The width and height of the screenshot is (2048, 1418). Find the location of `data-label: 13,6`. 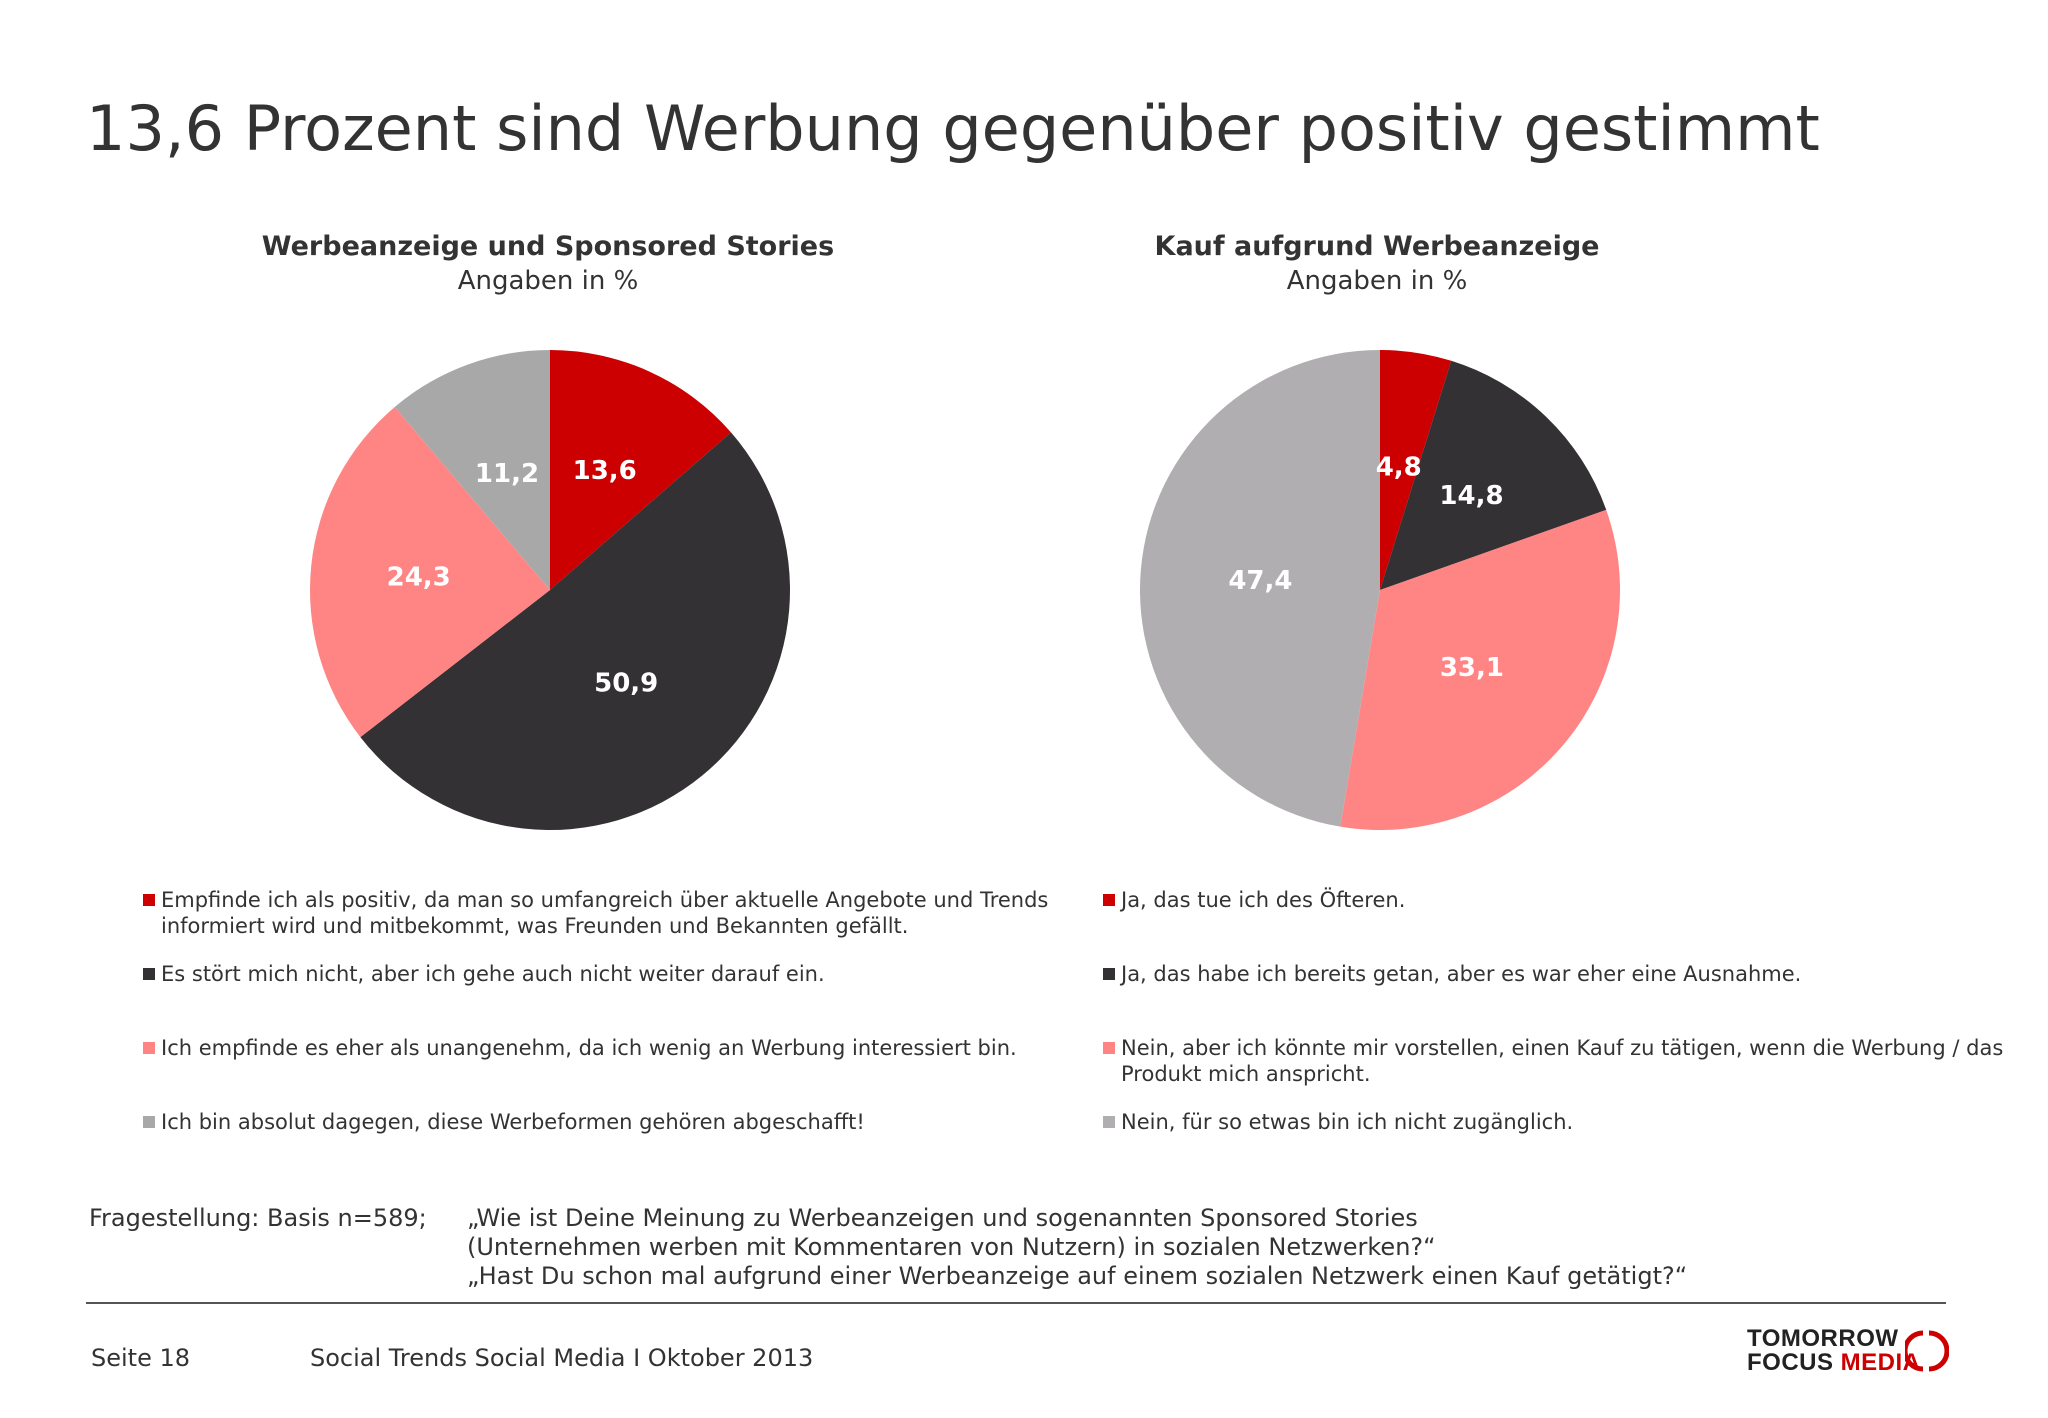

data-label: 13,6 is located at coordinates (605, 471).